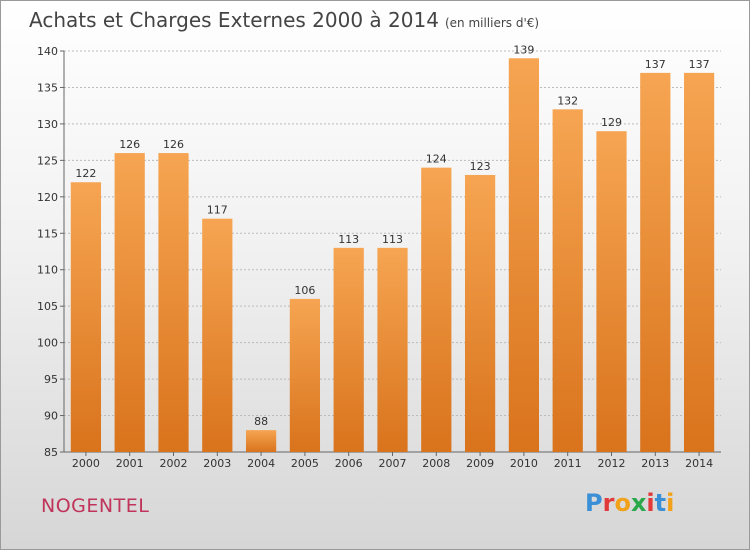  I want to click on bar-value-label: 117, so click(217, 210).